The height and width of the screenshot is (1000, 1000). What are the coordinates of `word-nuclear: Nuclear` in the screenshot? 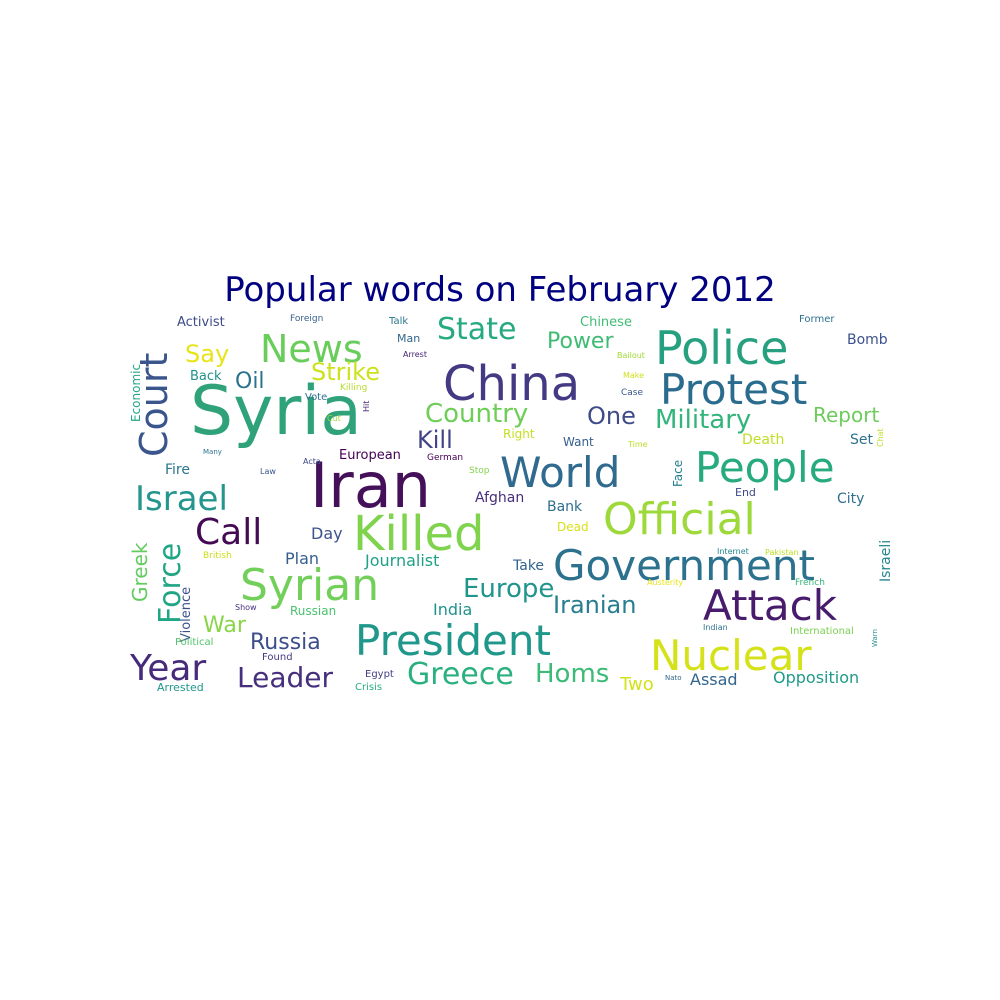 It's located at (731, 655).